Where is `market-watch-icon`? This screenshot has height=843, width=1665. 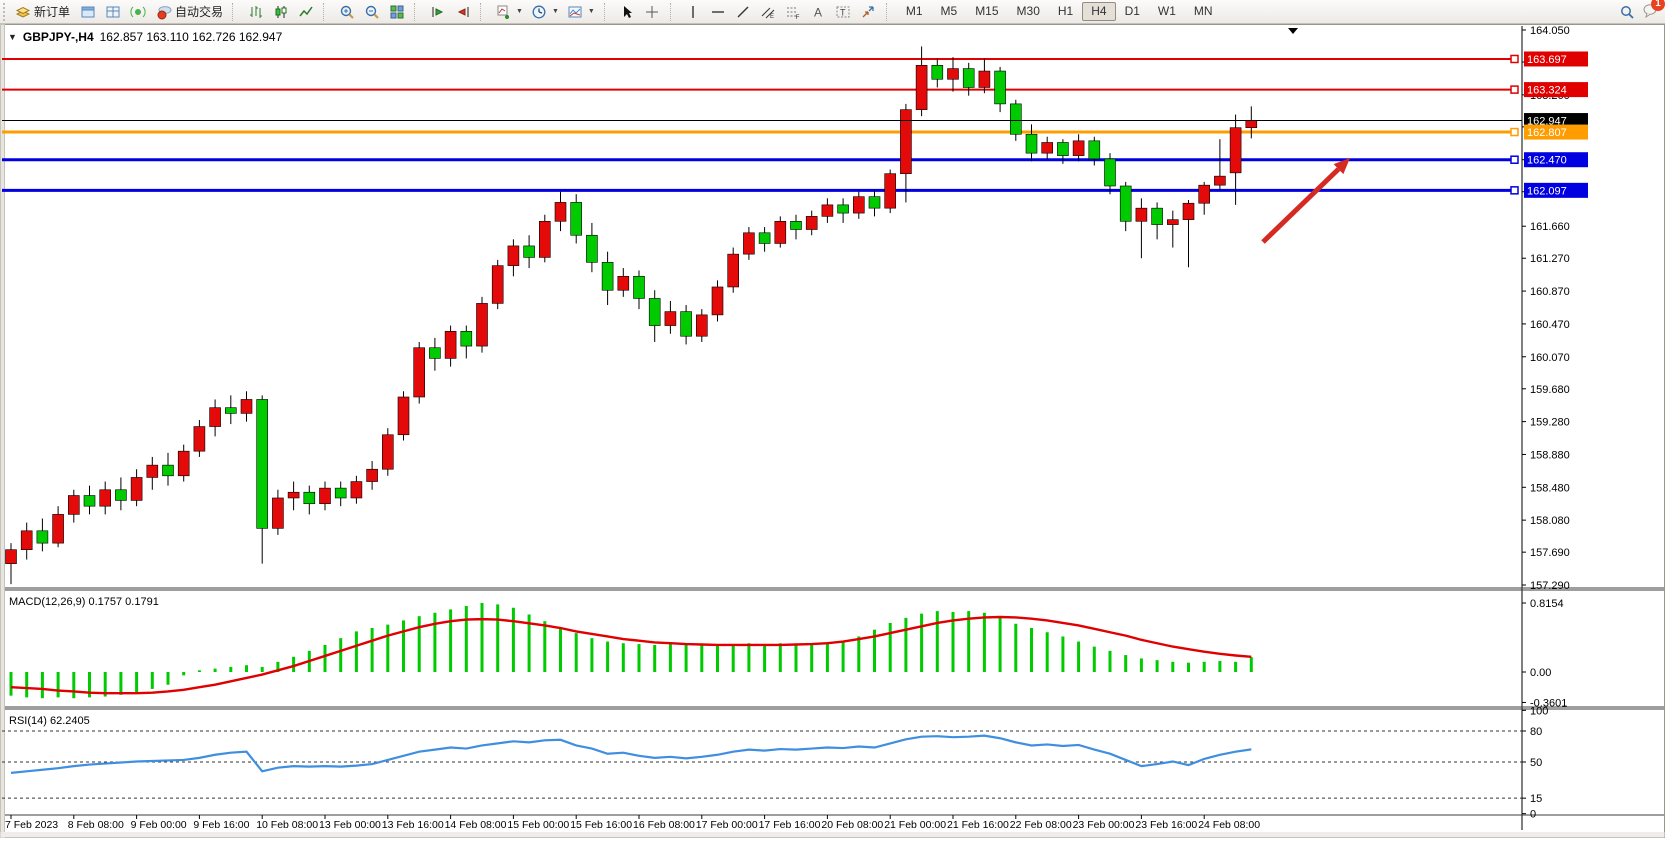
market-watch-icon is located at coordinates (87, 11).